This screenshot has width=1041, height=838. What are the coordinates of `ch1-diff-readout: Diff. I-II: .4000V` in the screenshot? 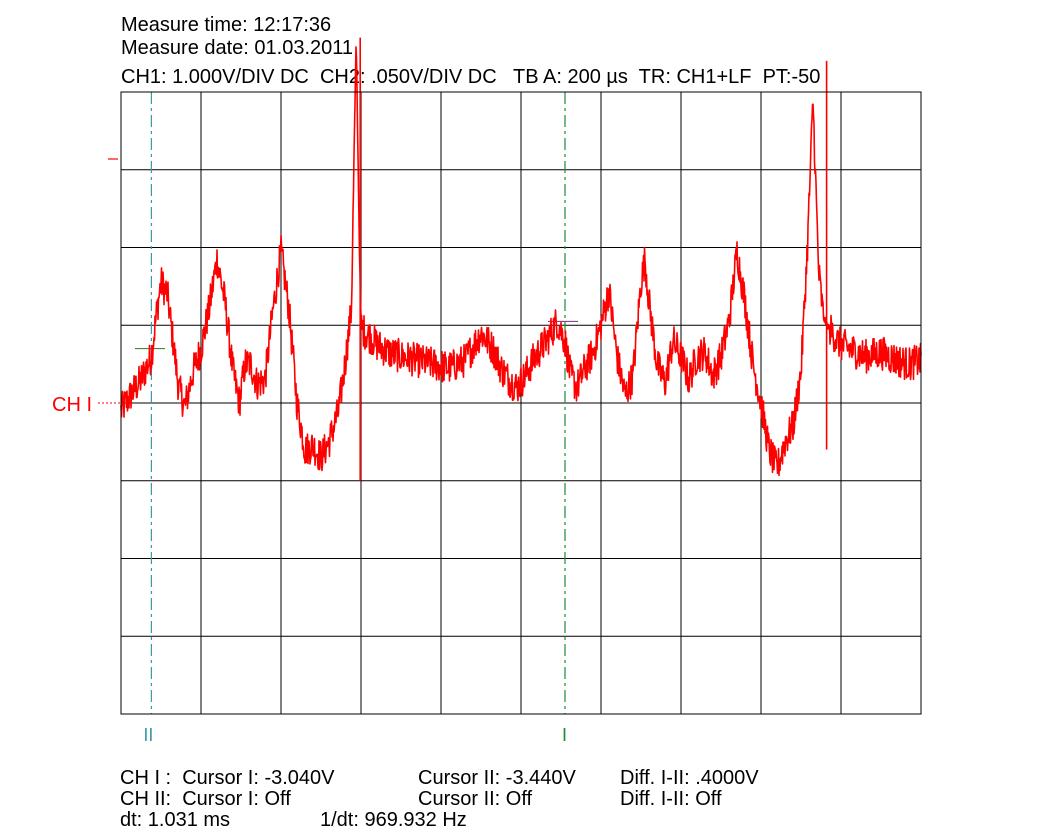 It's located at (689, 778).